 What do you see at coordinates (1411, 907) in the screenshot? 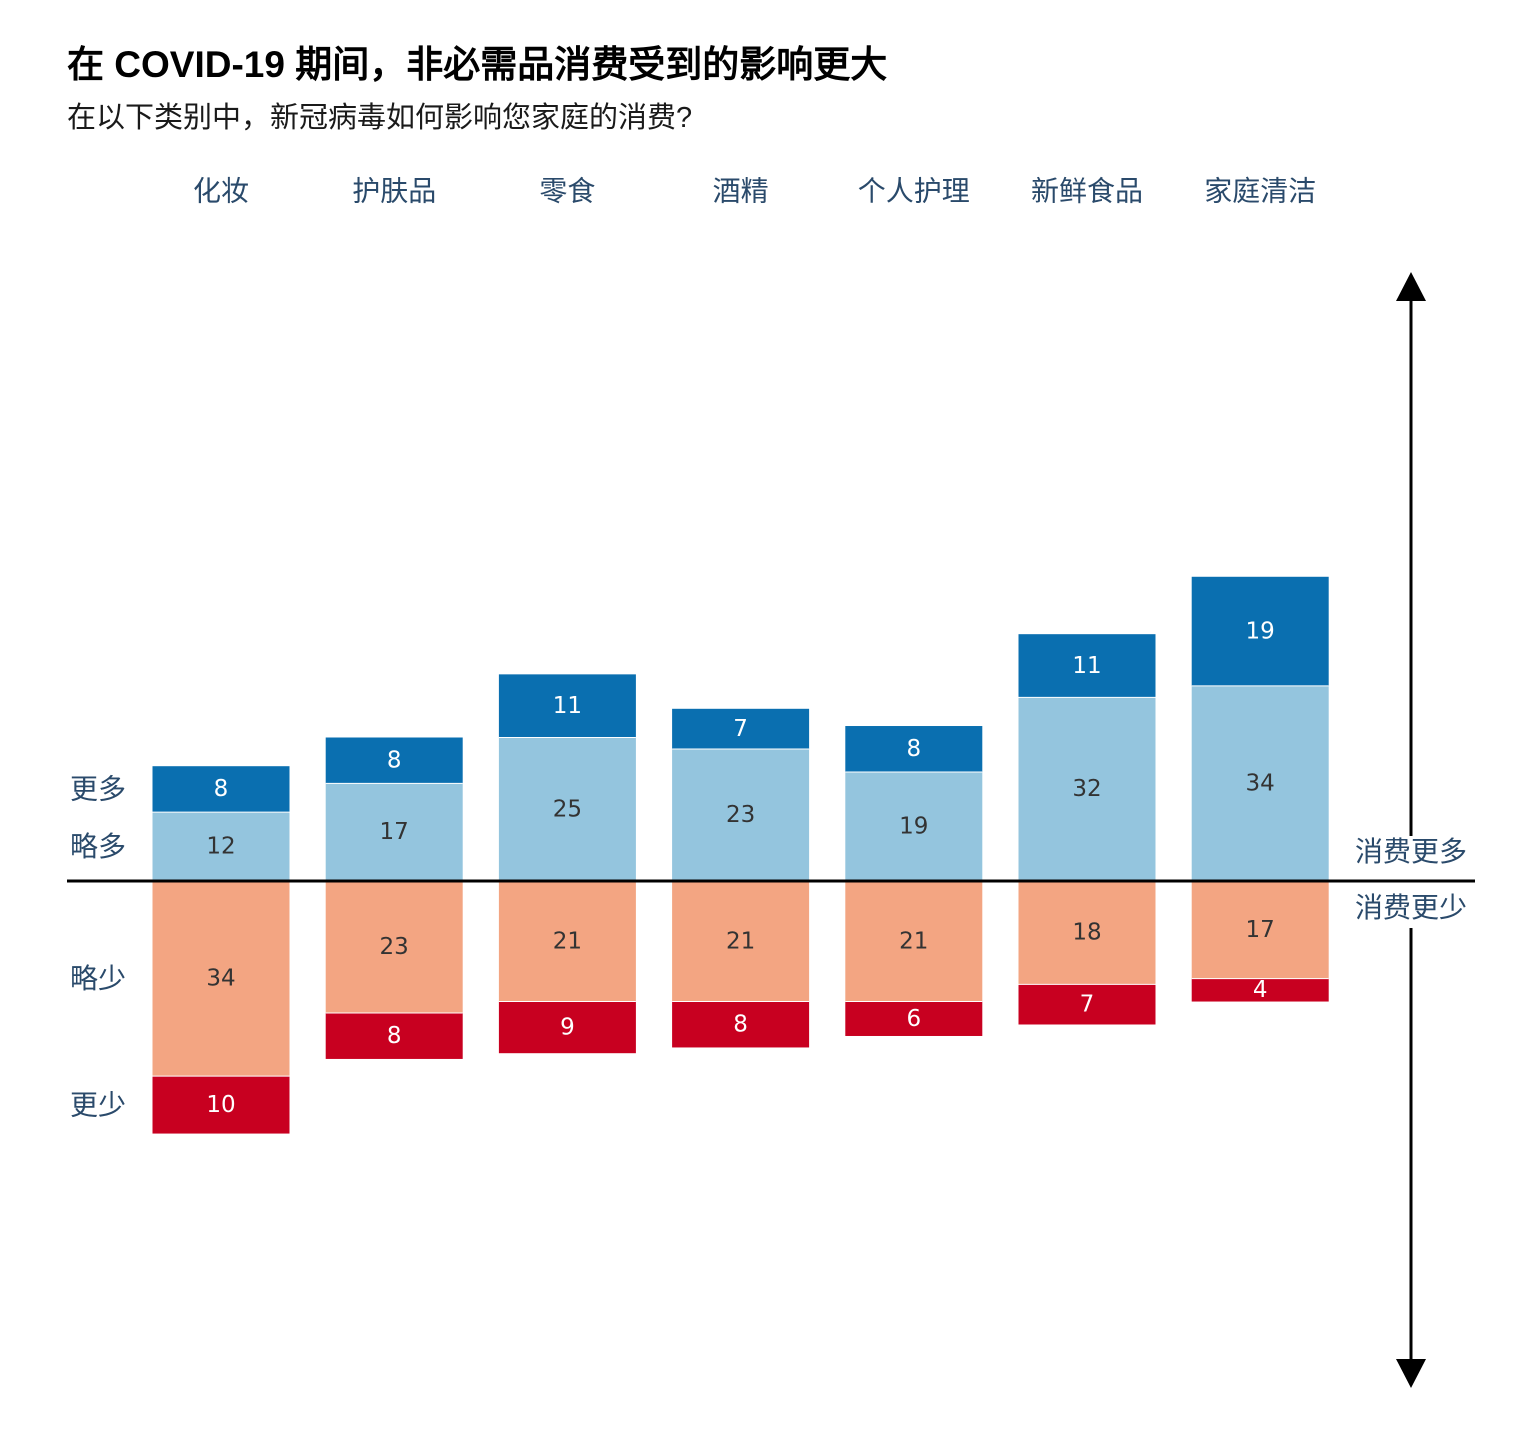
I see `axis-label-less: 消费更少` at bounding box center [1411, 907].